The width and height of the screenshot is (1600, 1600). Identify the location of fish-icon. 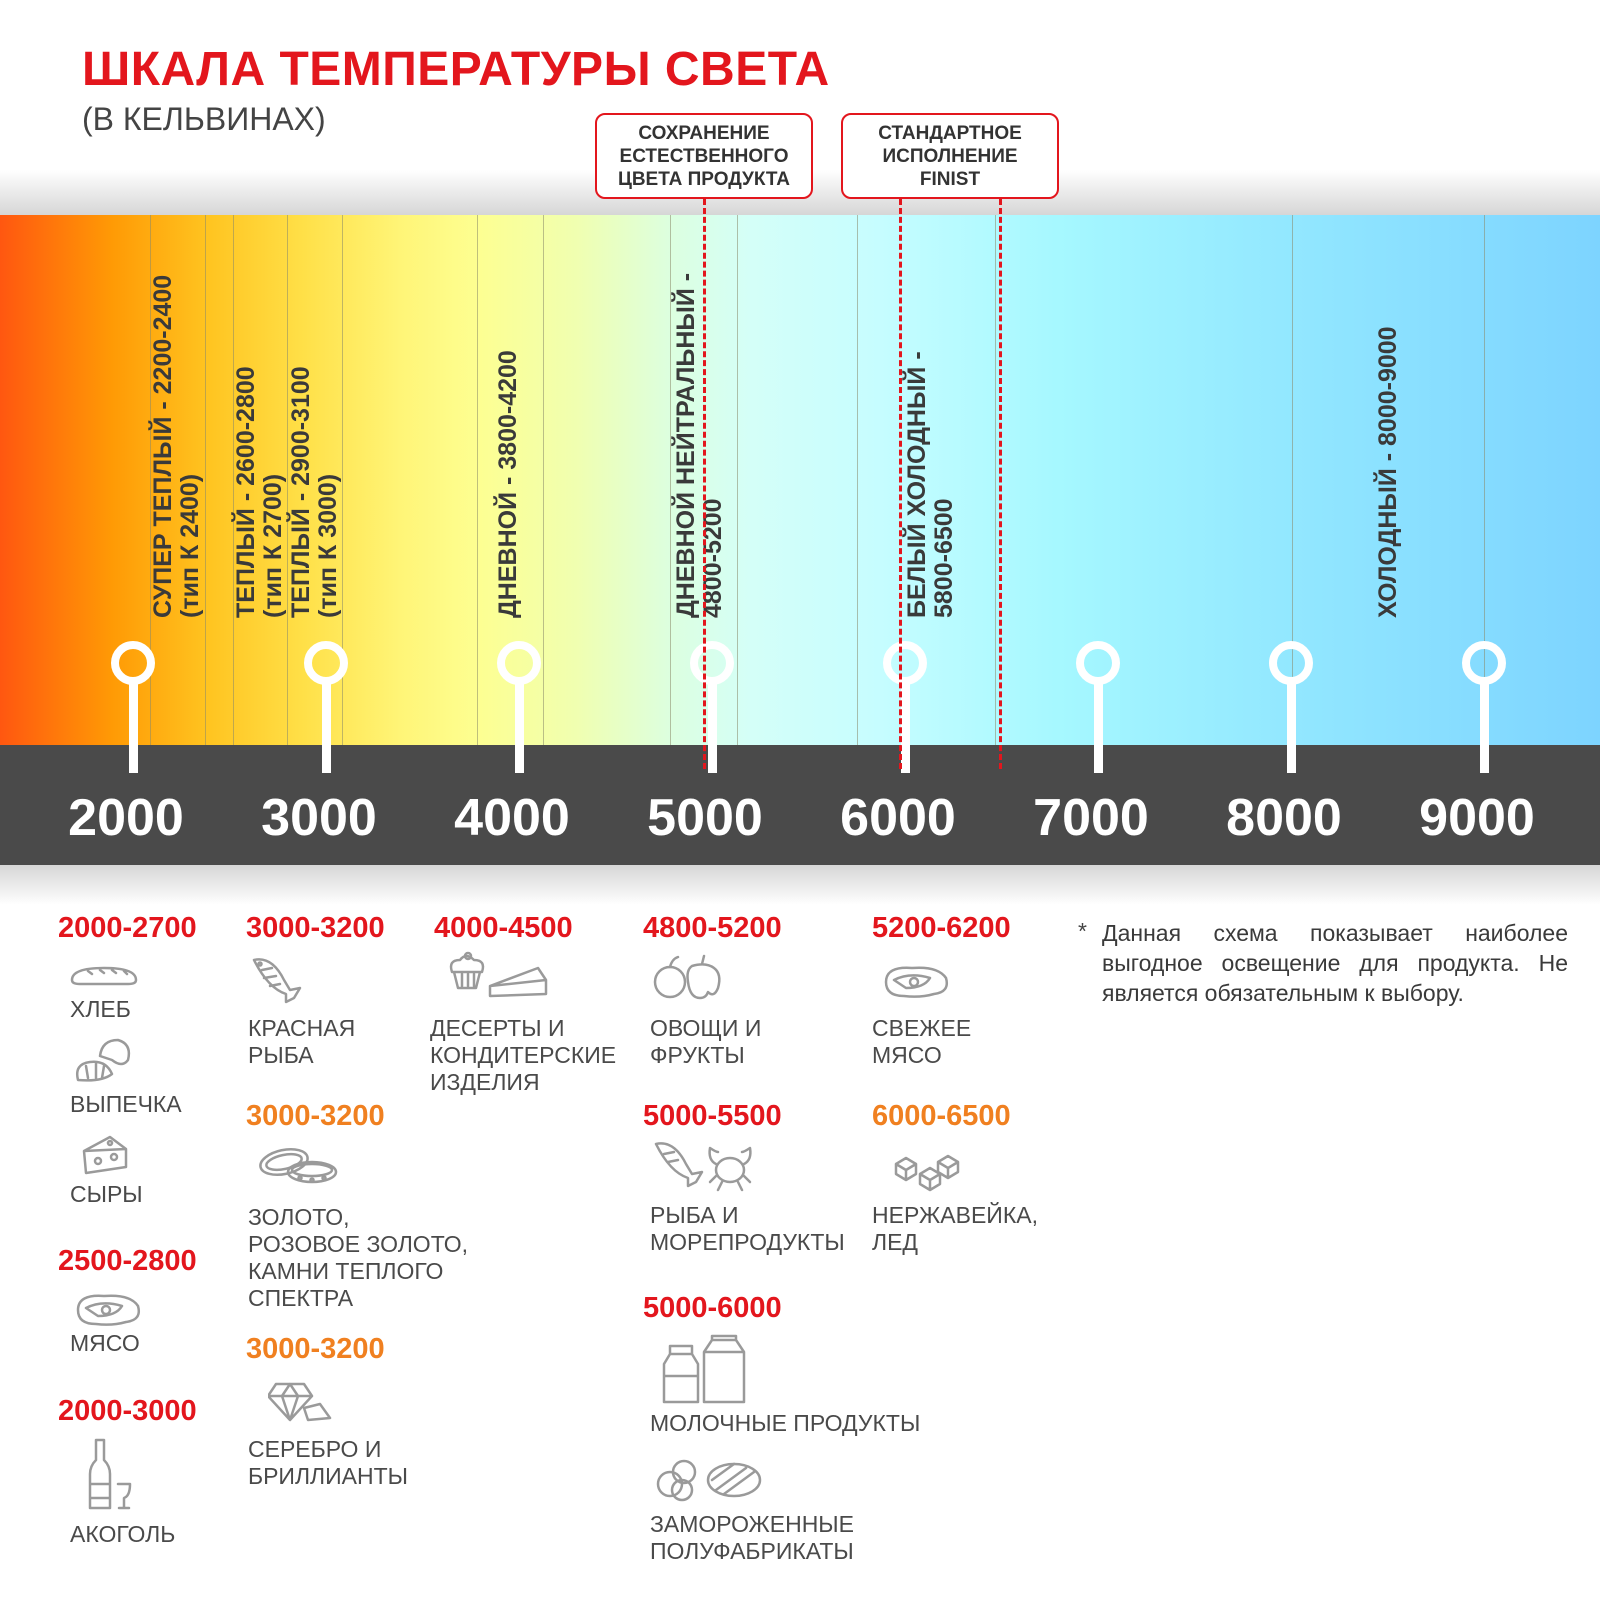
(277, 982).